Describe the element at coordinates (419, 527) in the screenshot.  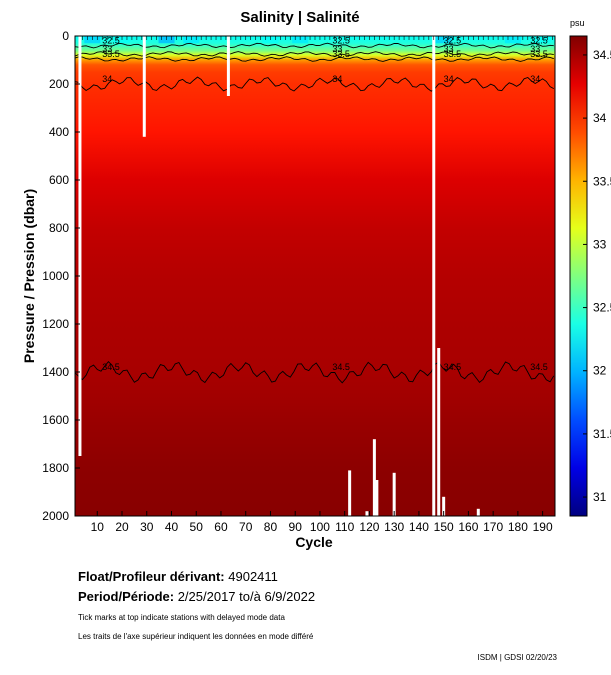
I see `x-tick-label: 140` at that location.